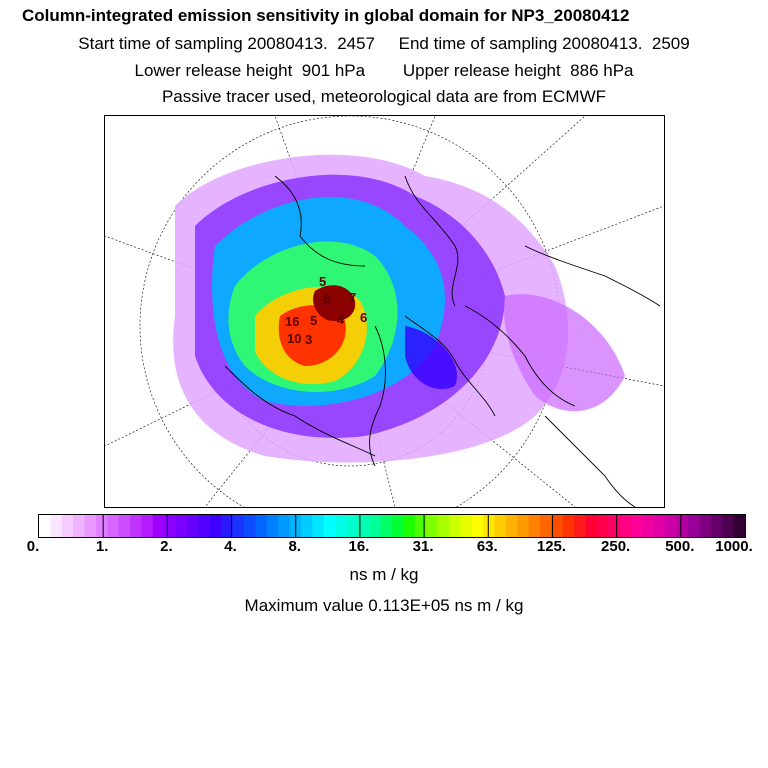 This screenshot has height=768, width=768. Describe the element at coordinates (423, 546) in the screenshot. I see `colorbar-tick-label: 31.` at that location.